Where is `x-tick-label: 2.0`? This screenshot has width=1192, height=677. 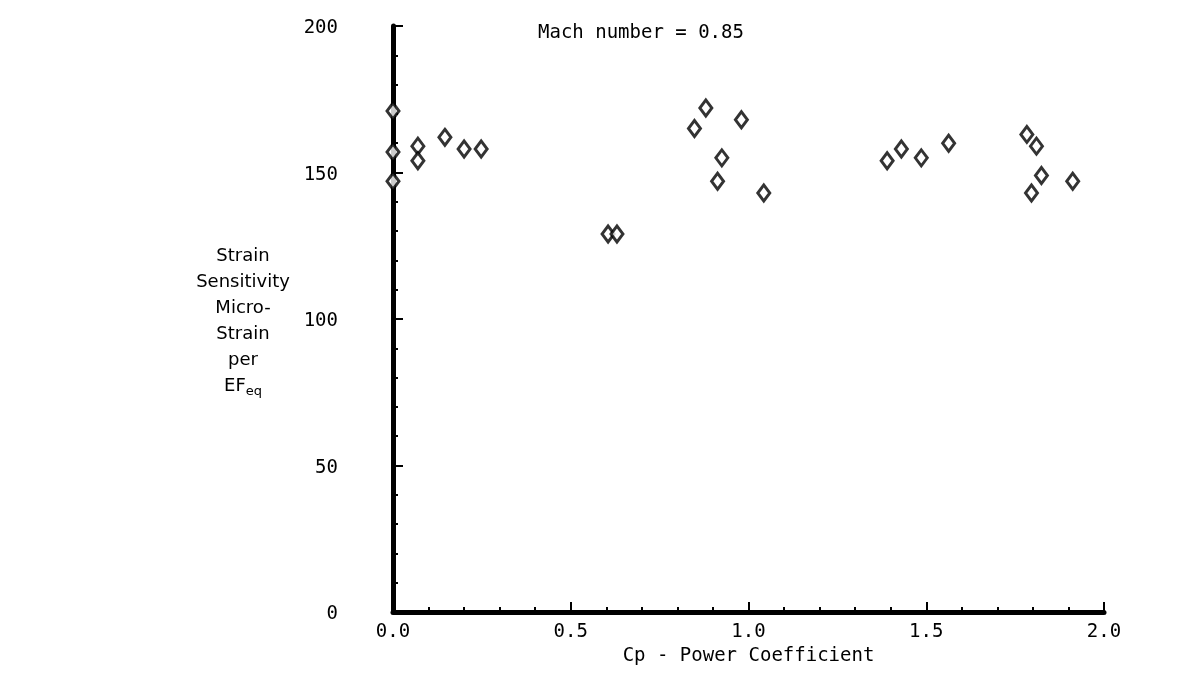
x-tick-label: 2.0 is located at coordinates (1104, 629).